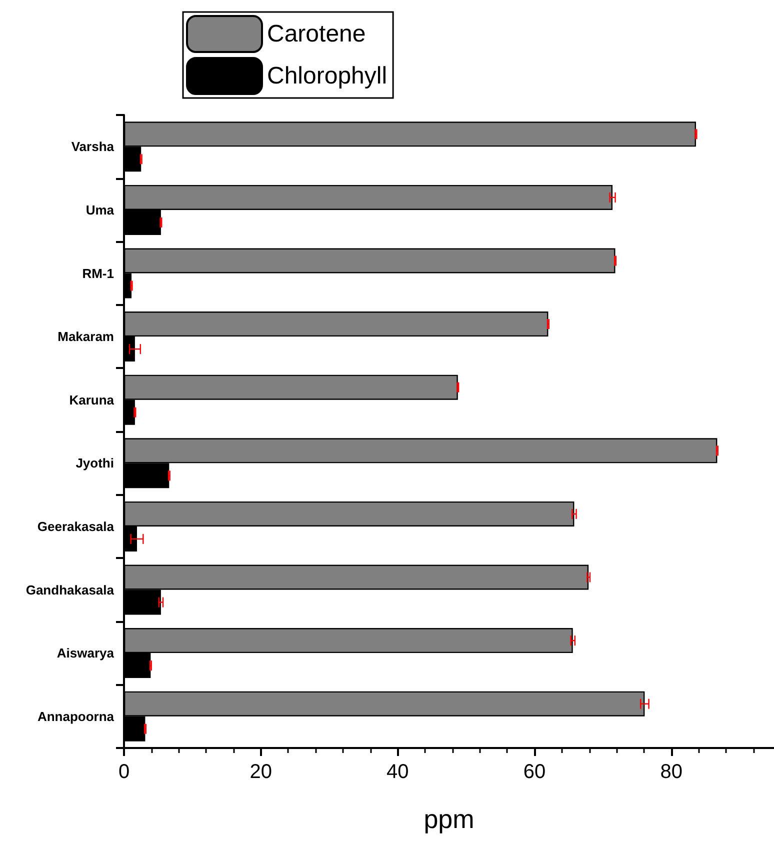  What do you see at coordinates (92, 400) in the screenshot?
I see `y-tick-label: Karuna` at bounding box center [92, 400].